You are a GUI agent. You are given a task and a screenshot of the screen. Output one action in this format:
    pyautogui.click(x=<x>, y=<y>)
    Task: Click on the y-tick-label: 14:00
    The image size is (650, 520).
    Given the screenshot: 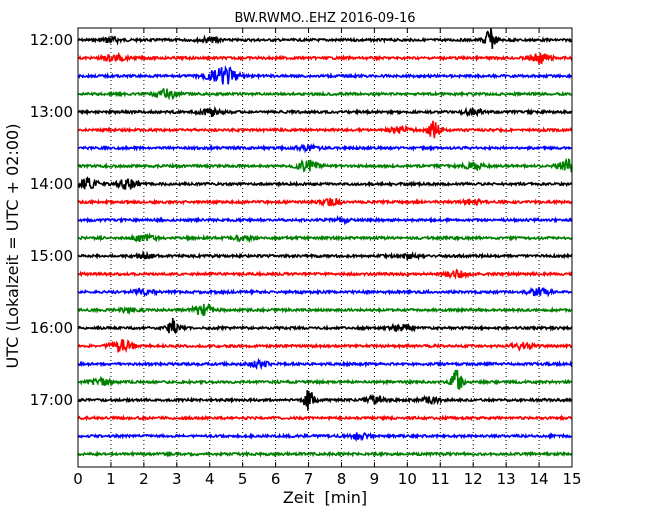 What is the action you would take?
    pyautogui.click(x=51, y=184)
    